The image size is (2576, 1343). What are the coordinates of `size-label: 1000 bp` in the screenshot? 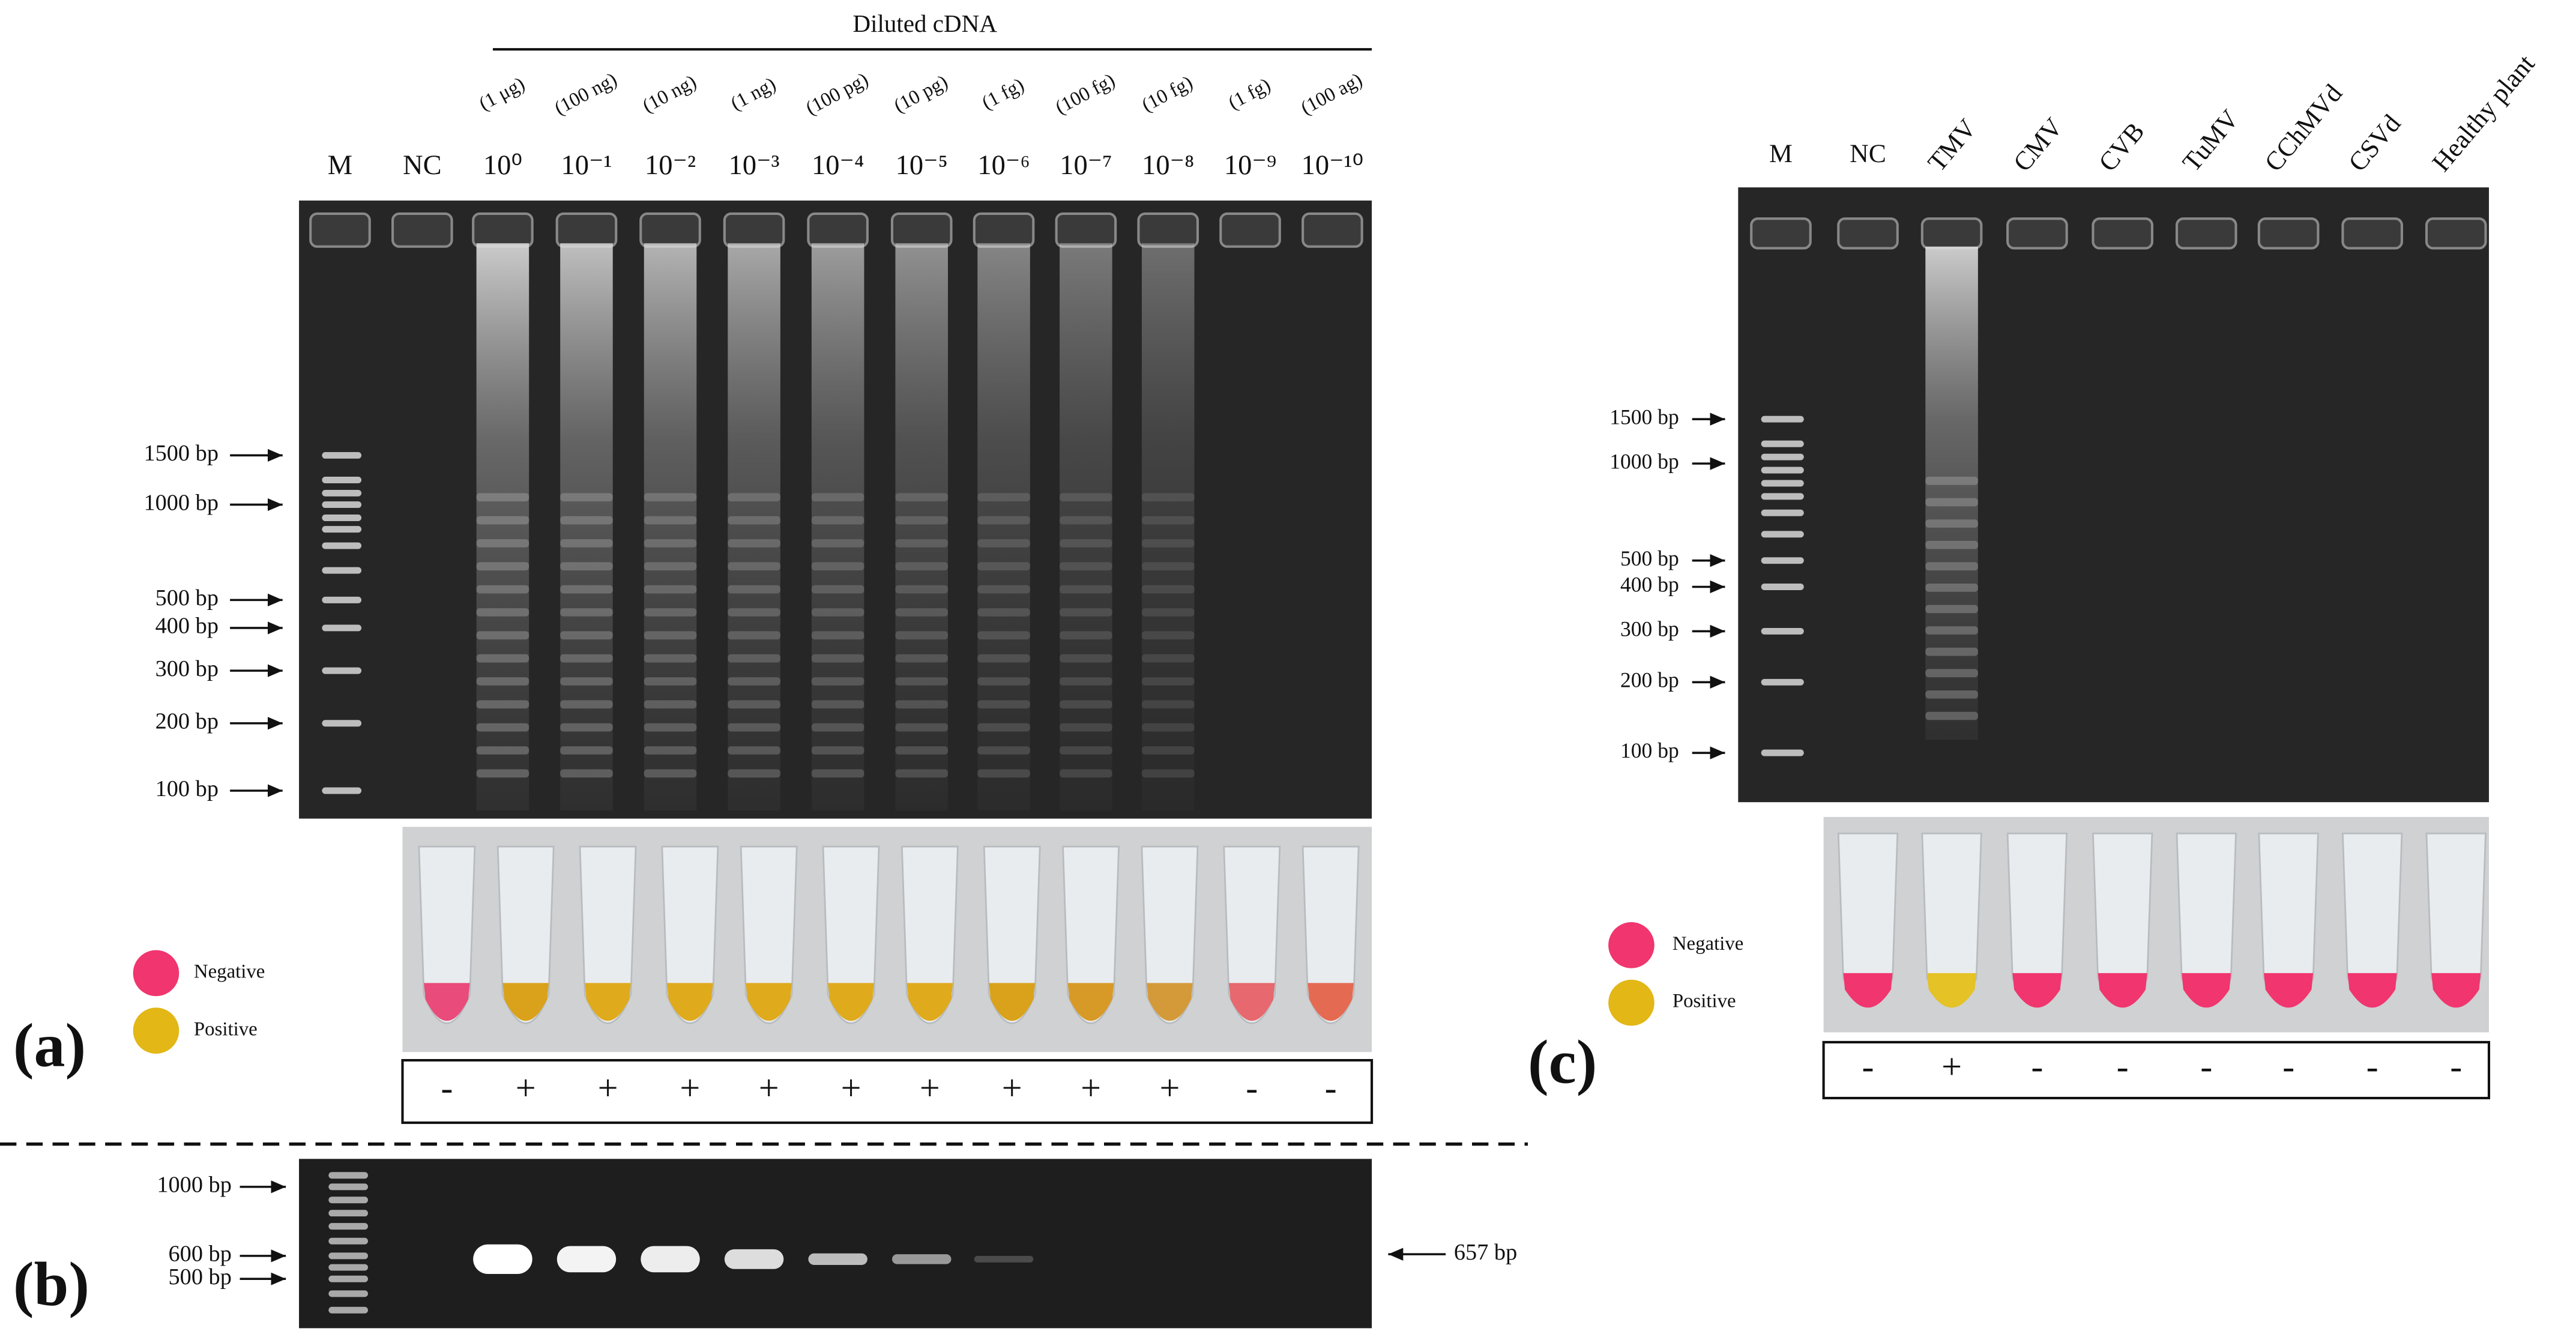 It's located at (1644, 461).